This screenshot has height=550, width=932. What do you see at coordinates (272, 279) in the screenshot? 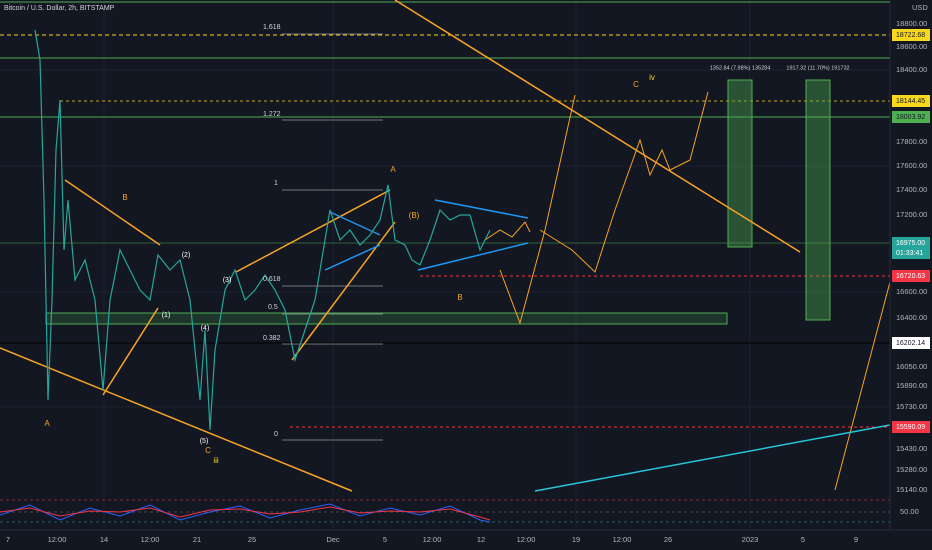
I see `fib-label: 0.618` at bounding box center [272, 279].